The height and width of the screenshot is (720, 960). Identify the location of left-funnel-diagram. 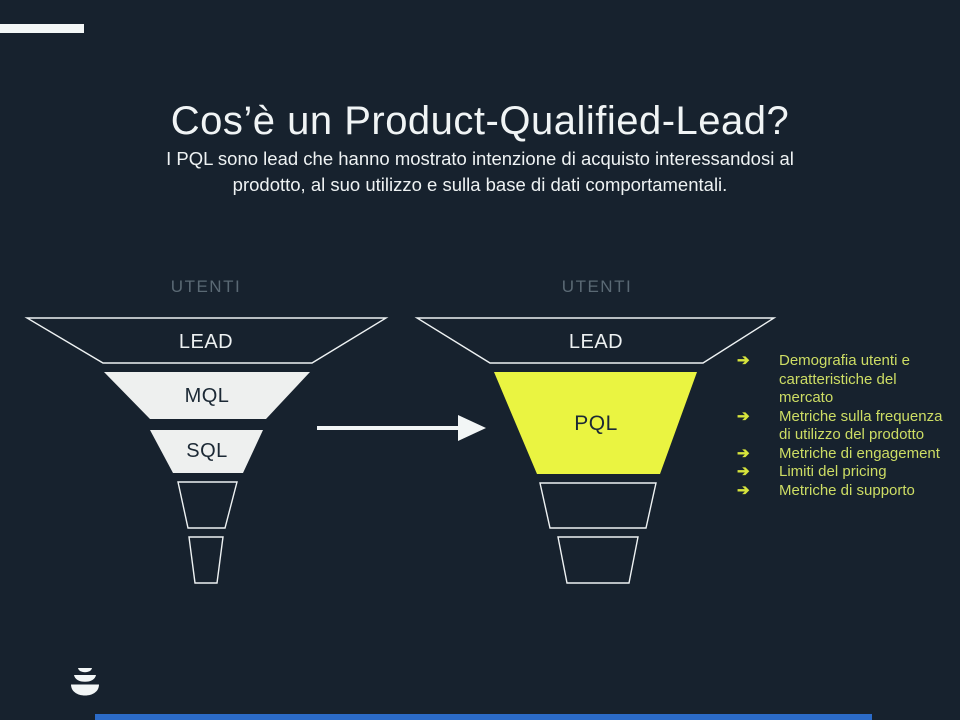
(206, 450).